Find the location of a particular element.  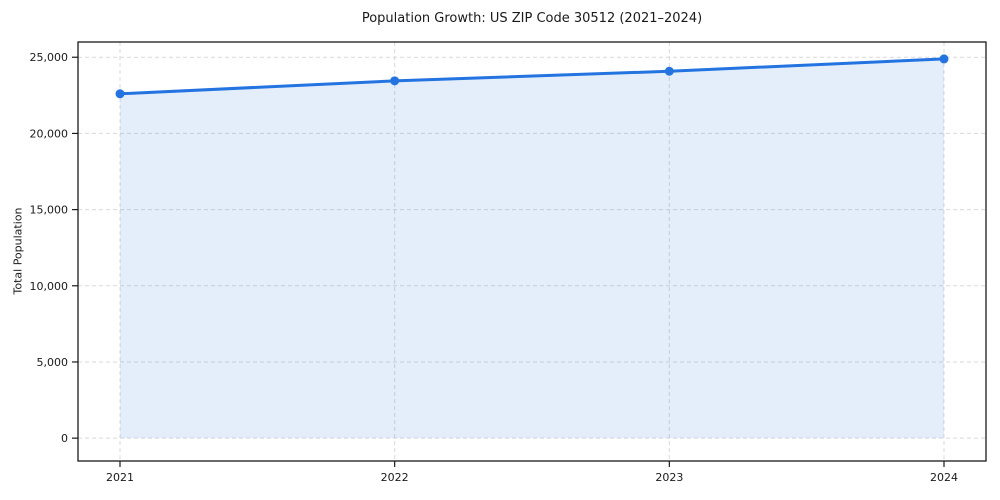

y-tick-label: 15,000 is located at coordinates (49, 210).